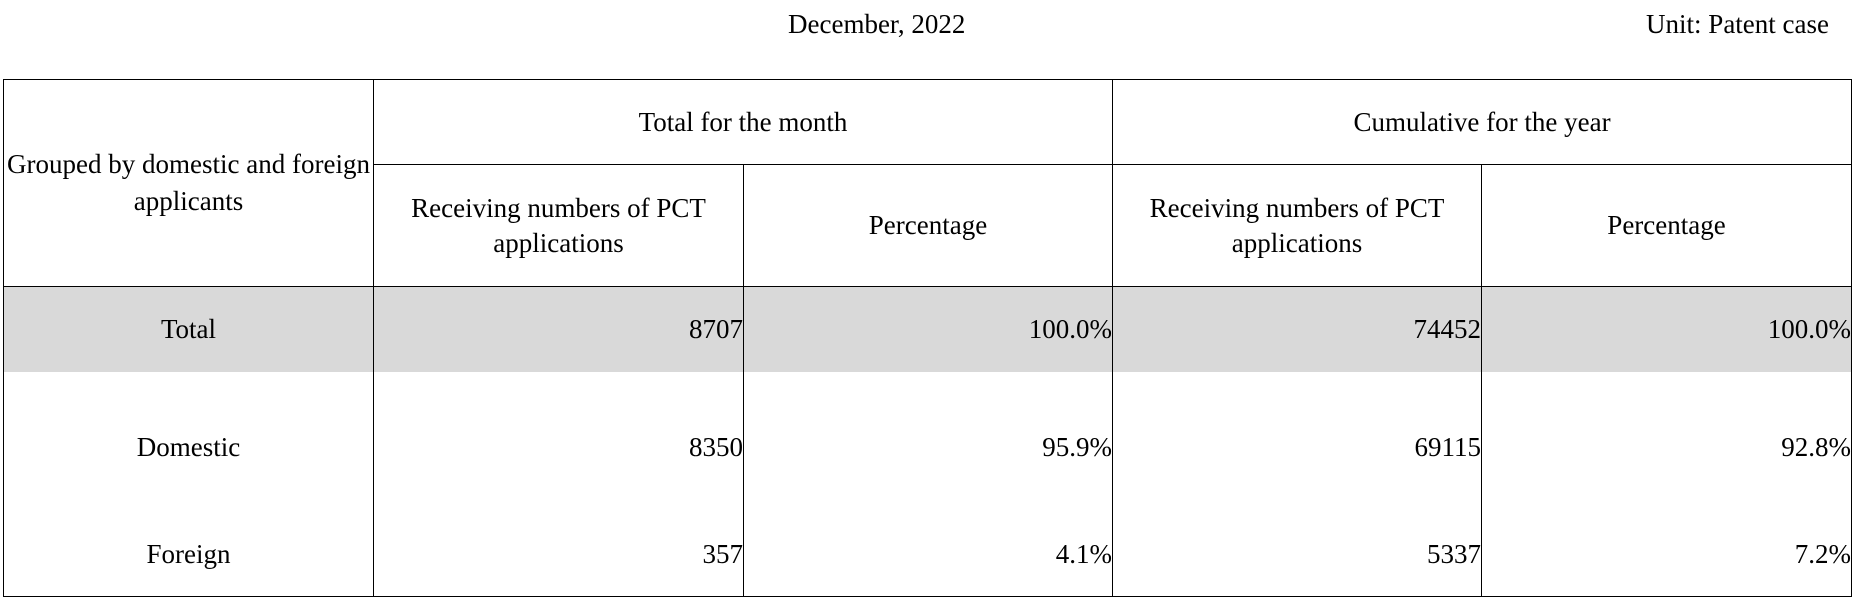  What do you see at coordinates (1667, 555) in the screenshot?
I see `year-percentage-cell: 7.2%` at bounding box center [1667, 555].